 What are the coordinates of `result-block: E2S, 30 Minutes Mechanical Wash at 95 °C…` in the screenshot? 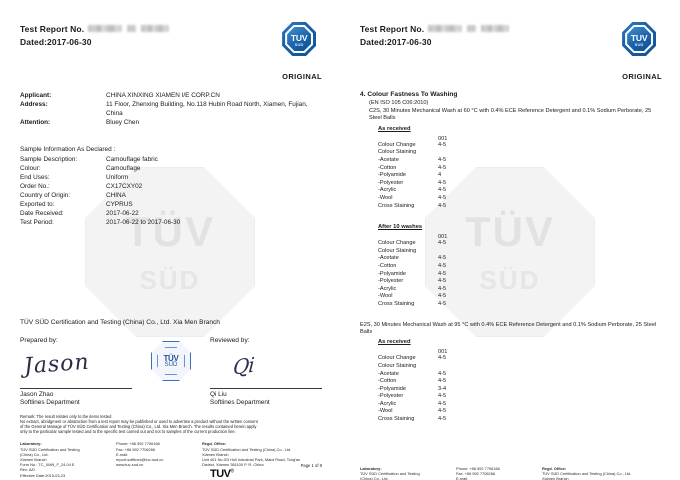 It's located at (511, 373).